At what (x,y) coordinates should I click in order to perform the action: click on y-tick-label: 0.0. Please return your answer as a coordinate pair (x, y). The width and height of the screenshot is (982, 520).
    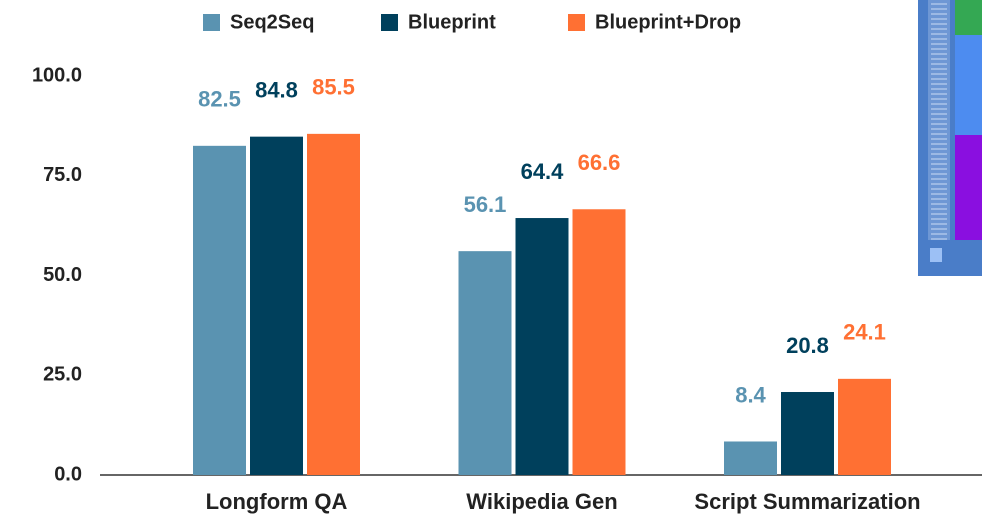
    Looking at the image, I should click on (68, 474).